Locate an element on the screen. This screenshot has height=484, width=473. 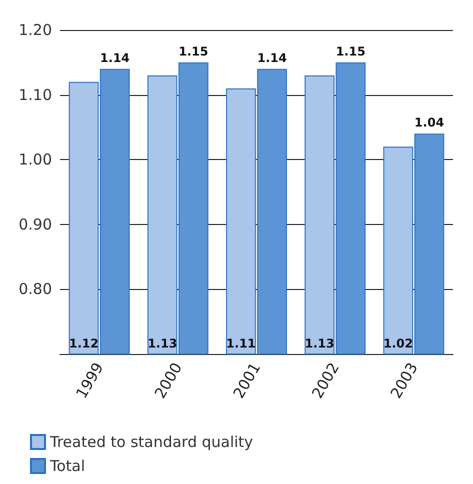
data-label: 1.11 is located at coordinates (241, 343).